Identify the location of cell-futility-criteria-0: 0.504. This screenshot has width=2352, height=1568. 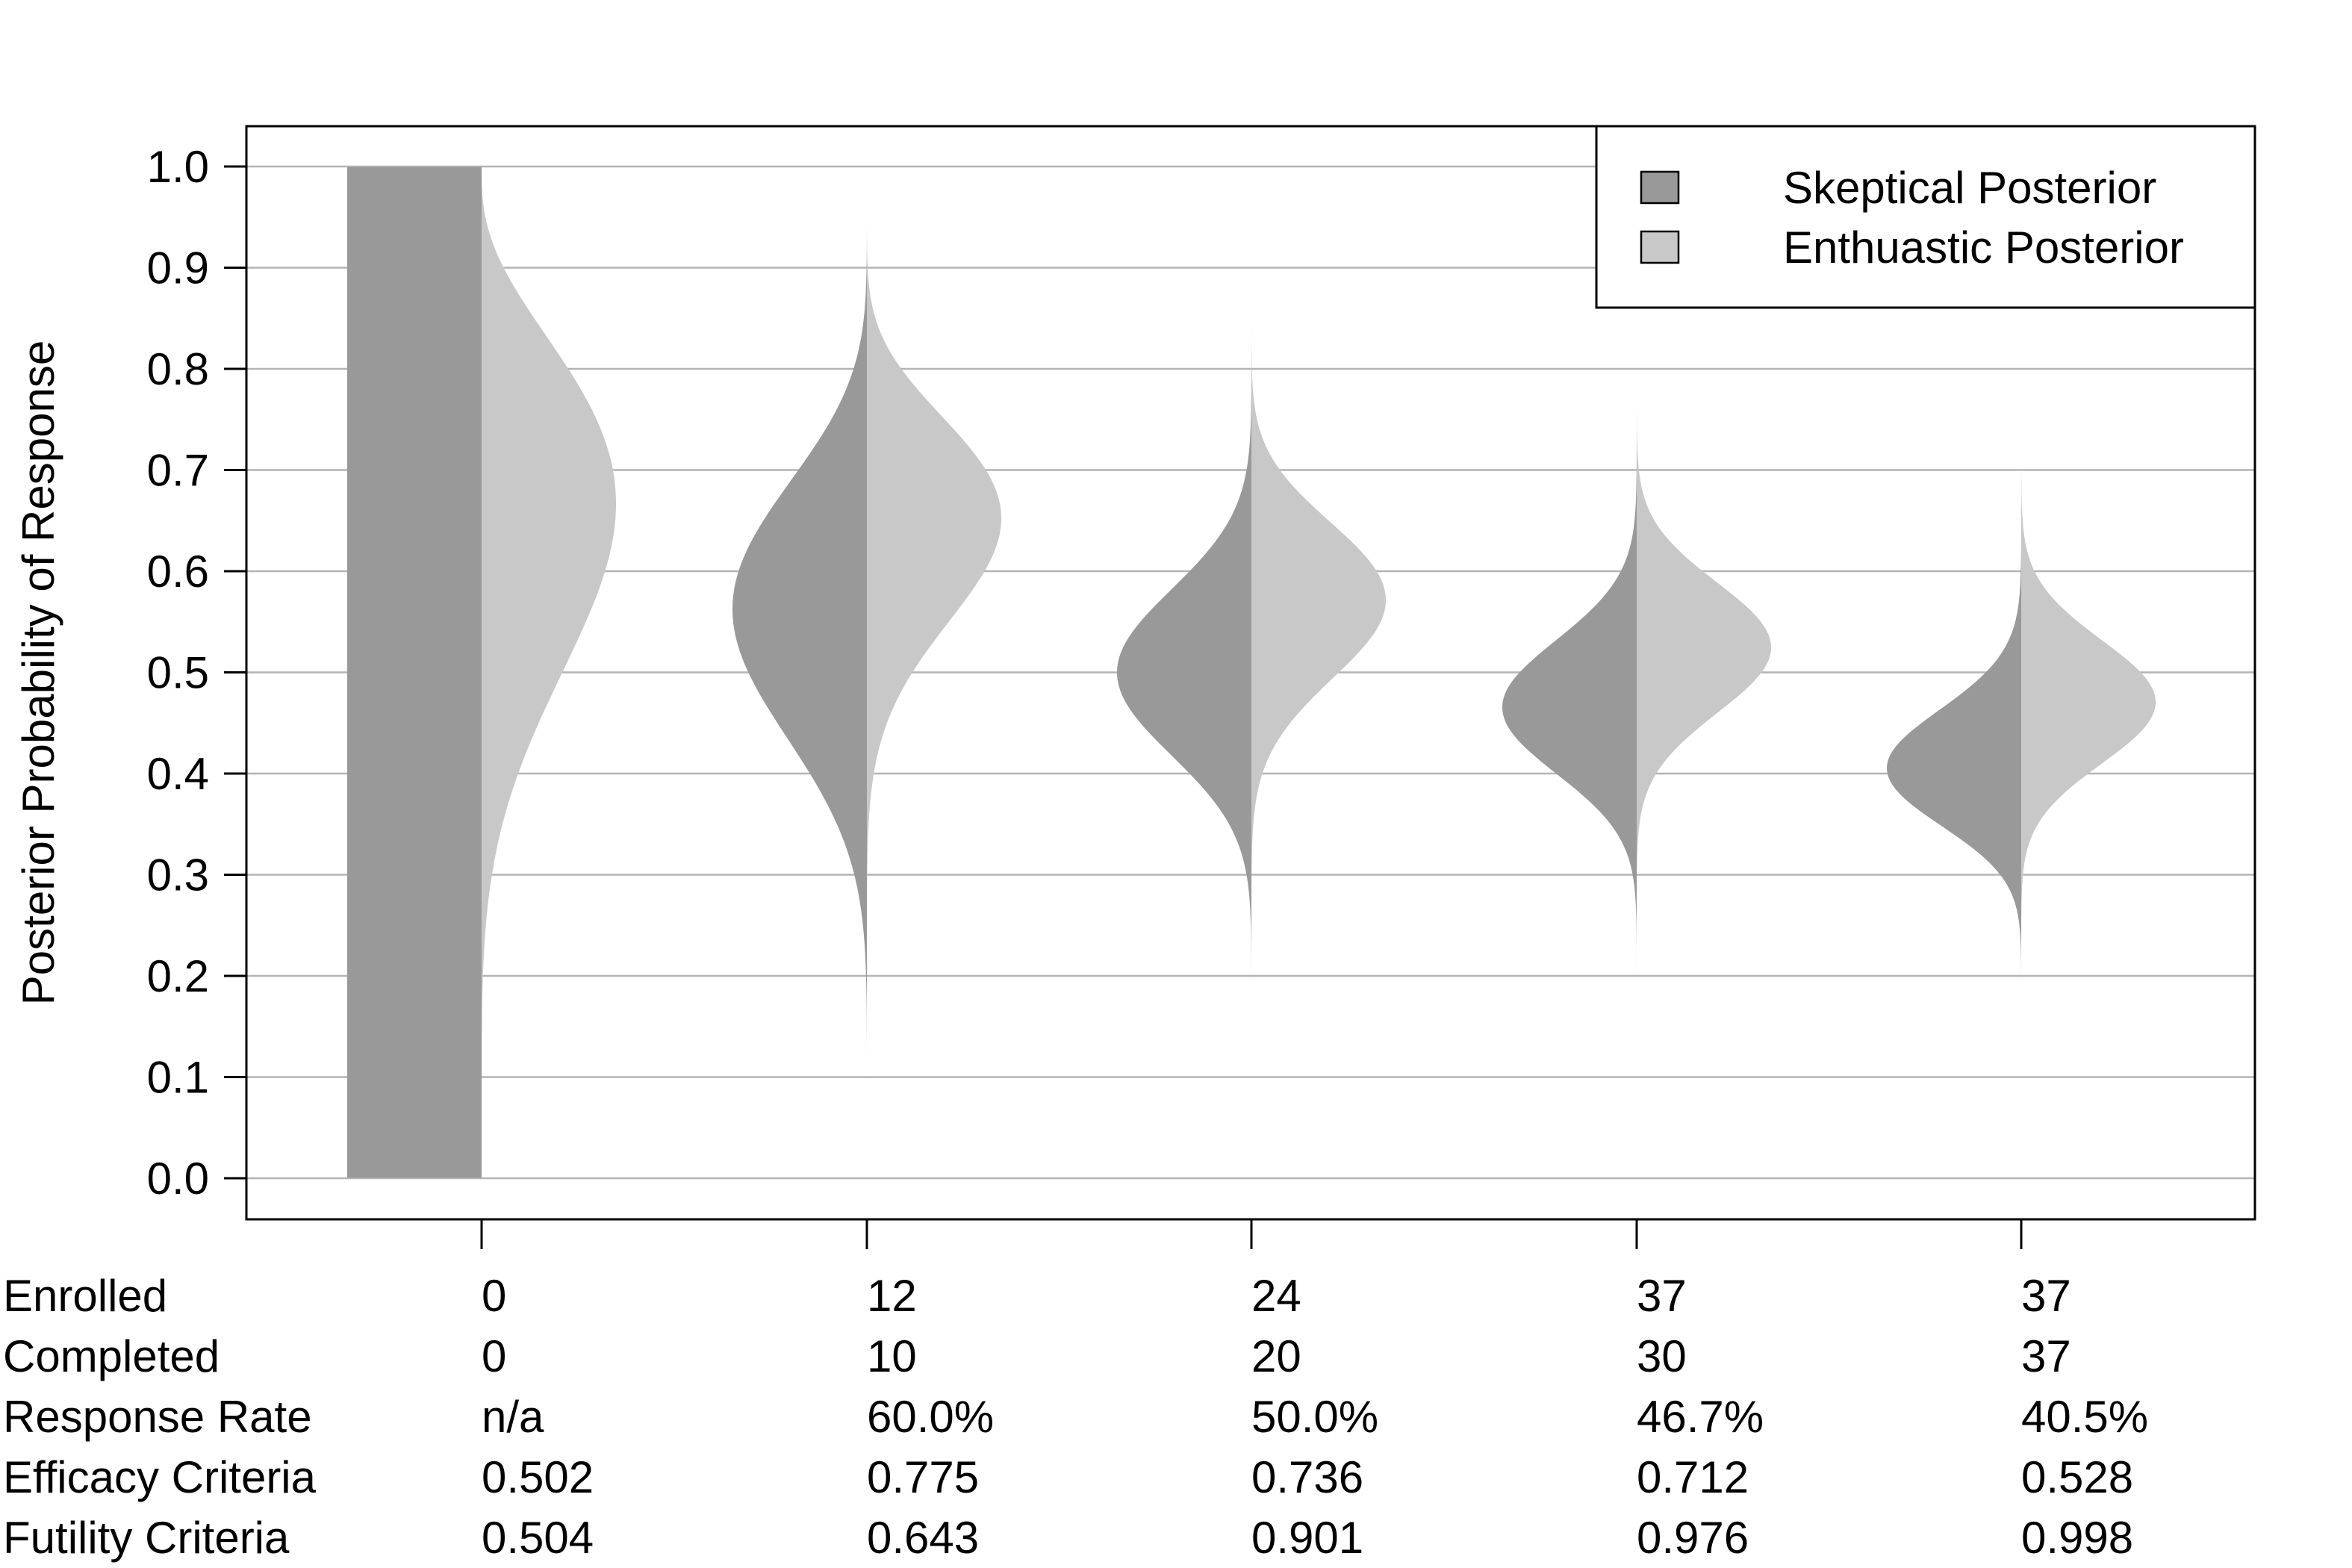
(538, 1538).